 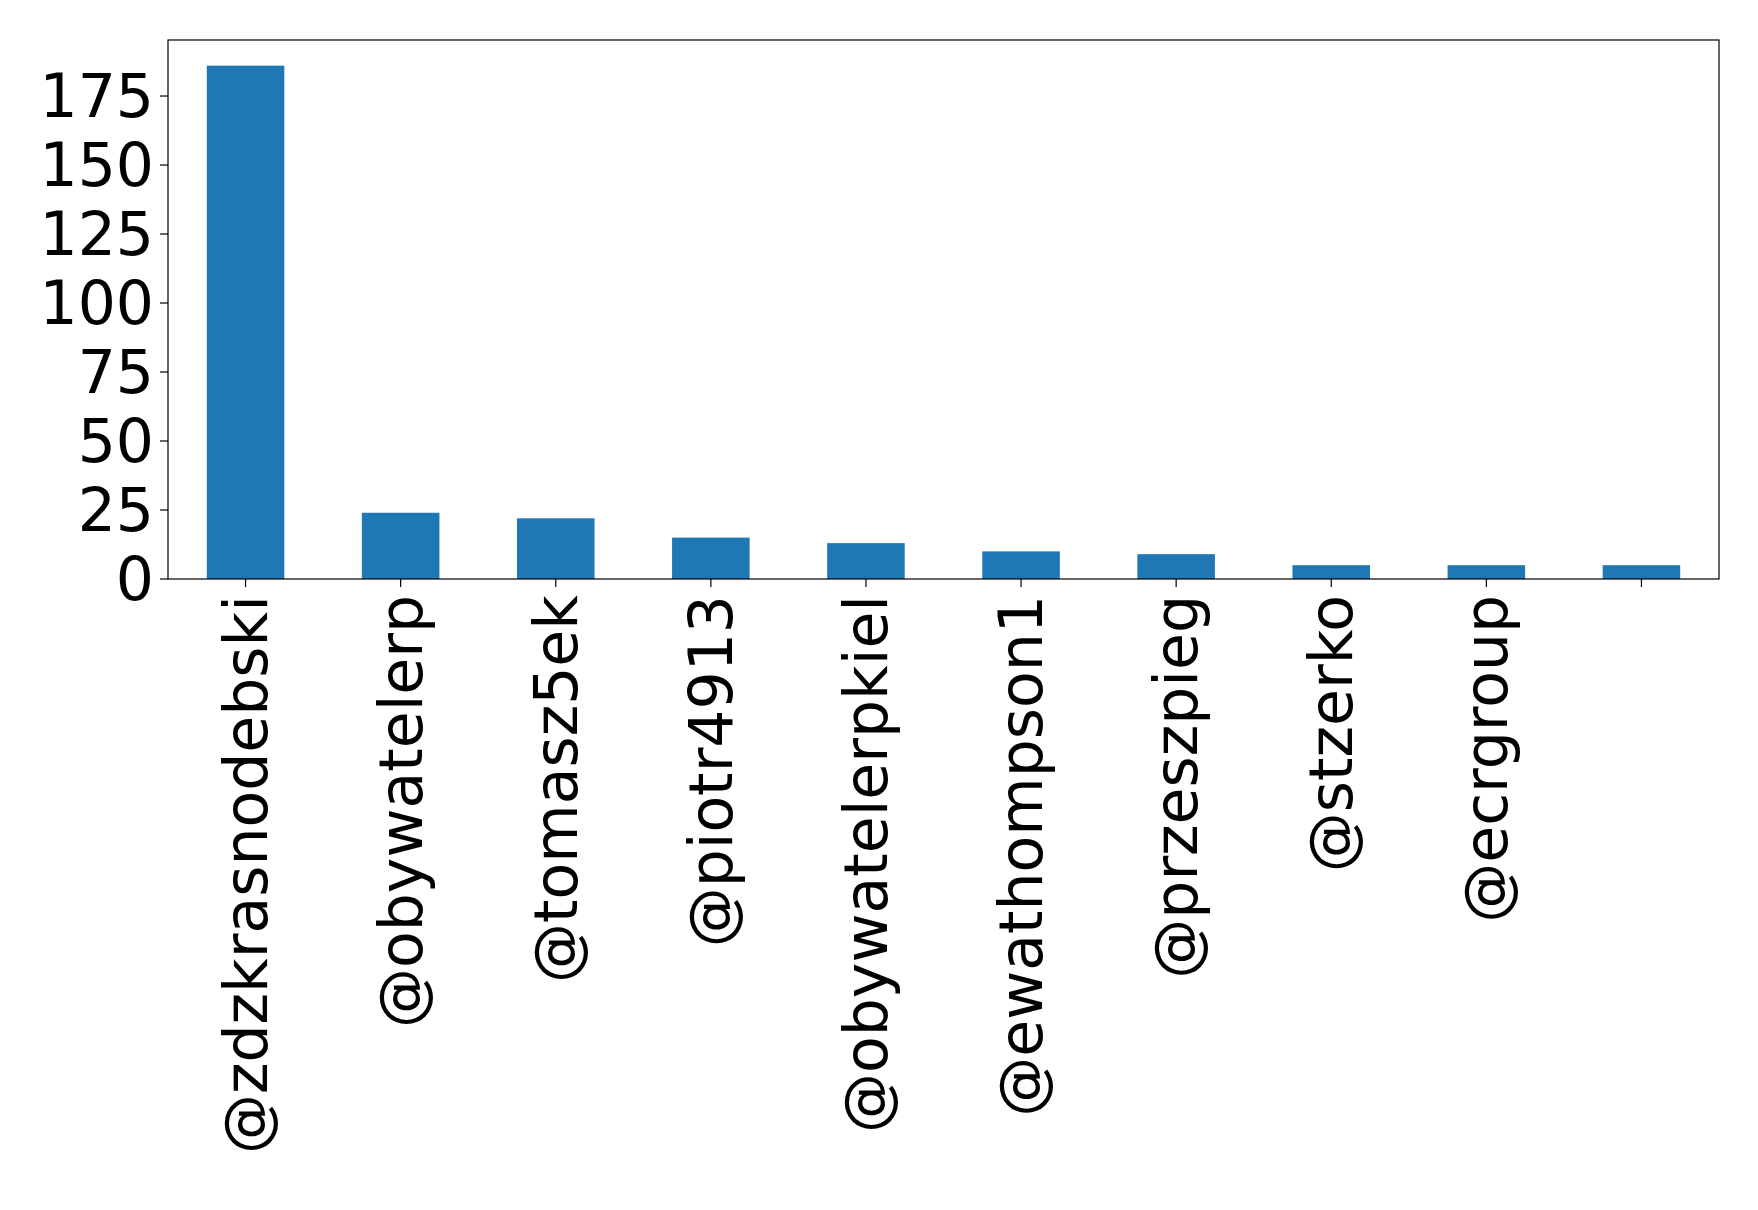 What do you see at coordinates (1176, 787) in the screenshot?
I see `x-tick-label: @przeszpieg` at bounding box center [1176, 787].